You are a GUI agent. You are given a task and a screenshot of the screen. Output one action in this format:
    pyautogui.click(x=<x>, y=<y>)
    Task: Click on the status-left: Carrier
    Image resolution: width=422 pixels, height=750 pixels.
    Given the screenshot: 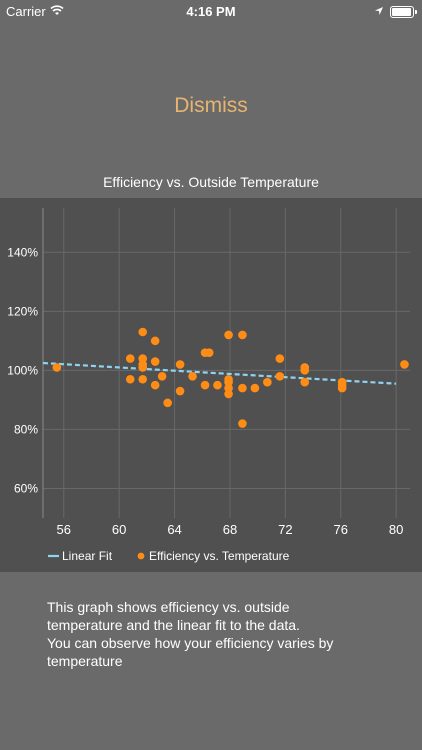 What is the action you would take?
    pyautogui.click(x=35, y=11)
    